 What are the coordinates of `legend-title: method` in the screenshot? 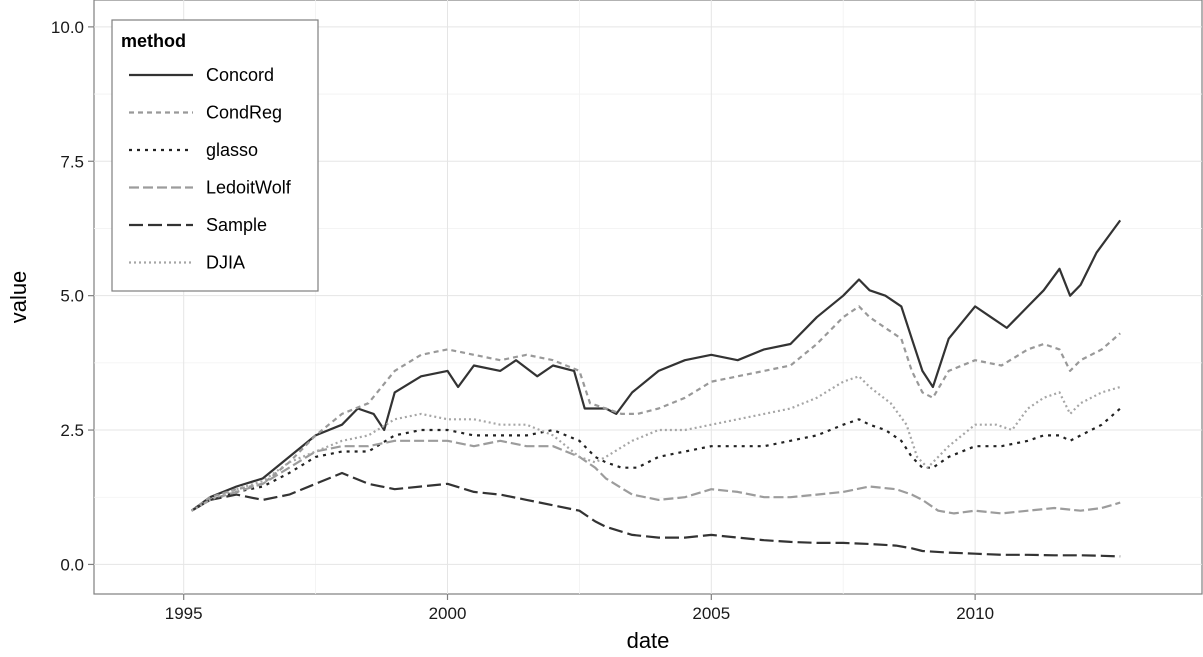 It's located at (153, 41).